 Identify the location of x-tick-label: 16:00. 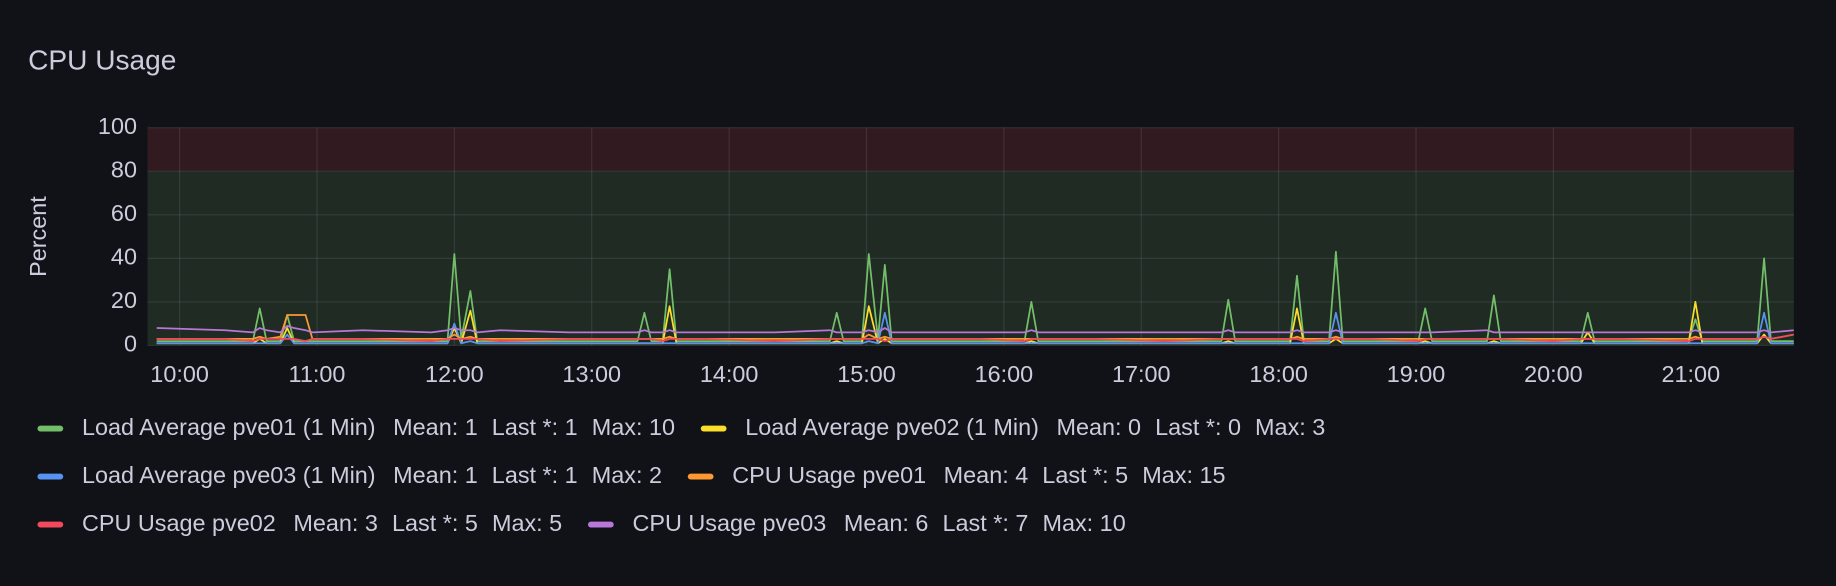
(1004, 374).